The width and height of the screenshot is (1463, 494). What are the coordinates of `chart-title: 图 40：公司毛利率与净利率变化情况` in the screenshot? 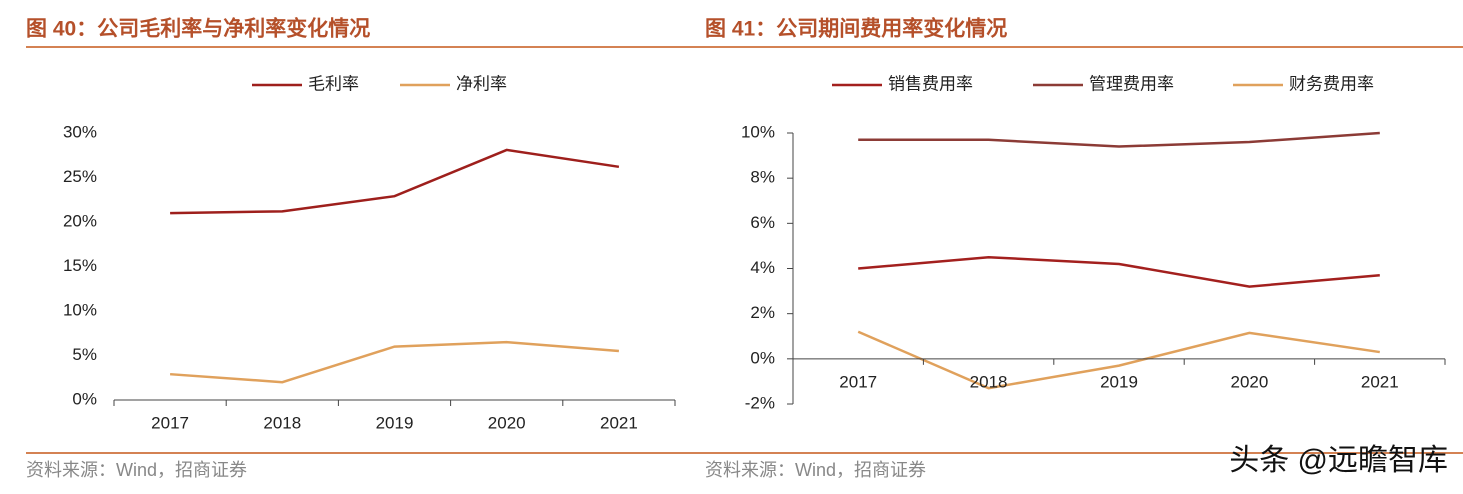 It's located at (198, 29).